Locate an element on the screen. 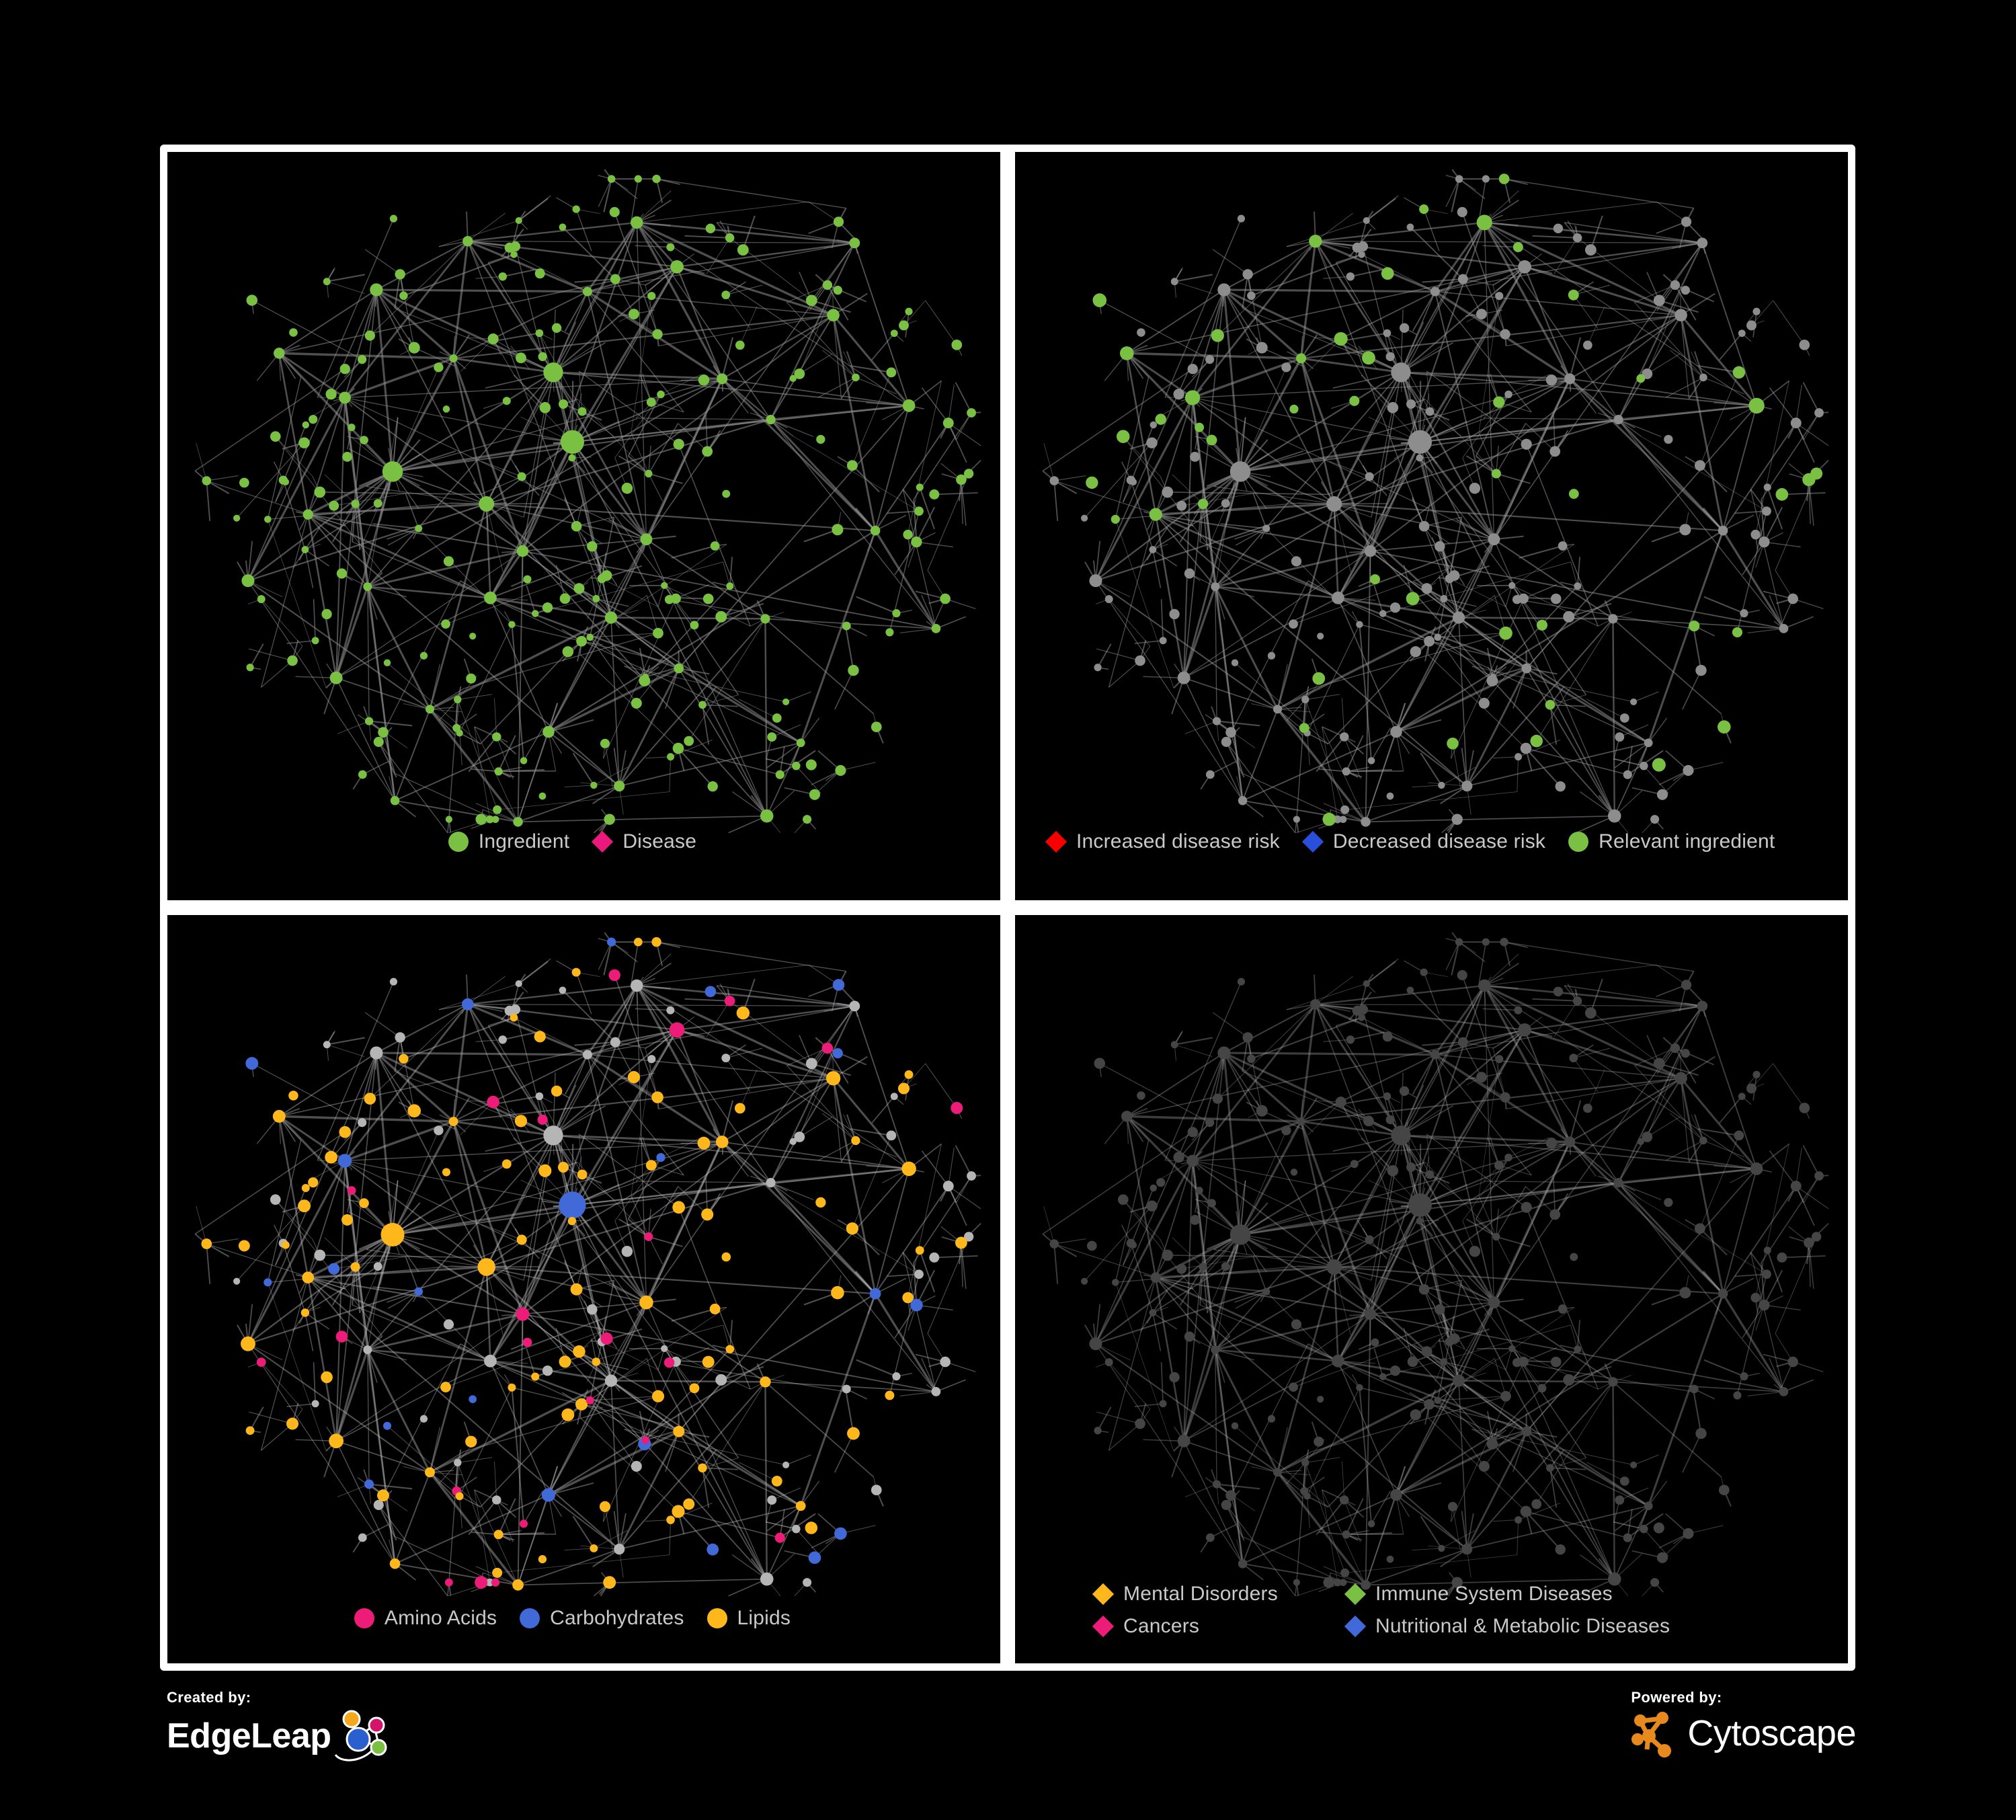  legend-label: Increased disease risk is located at coordinates (1178, 841).